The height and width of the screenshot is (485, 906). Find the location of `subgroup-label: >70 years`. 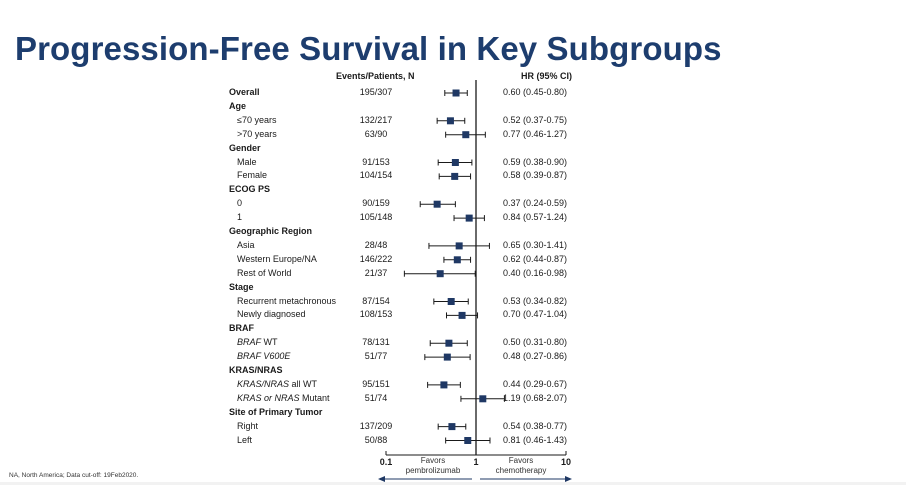

subgroup-label: >70 years is located at coordinates (253, 134).